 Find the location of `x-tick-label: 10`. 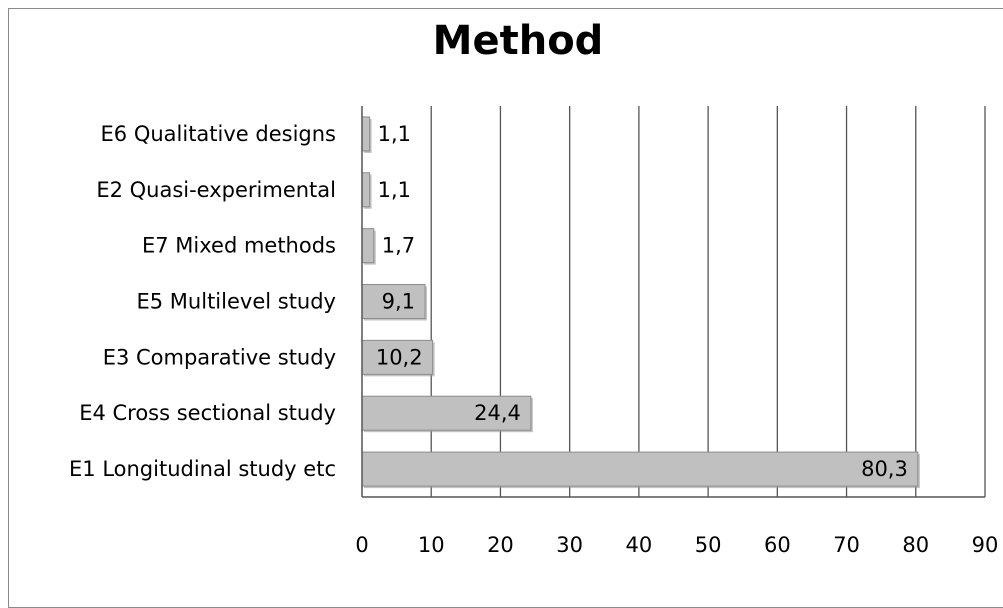

x-tick-label: 10 is located at coordinates (431, 545).